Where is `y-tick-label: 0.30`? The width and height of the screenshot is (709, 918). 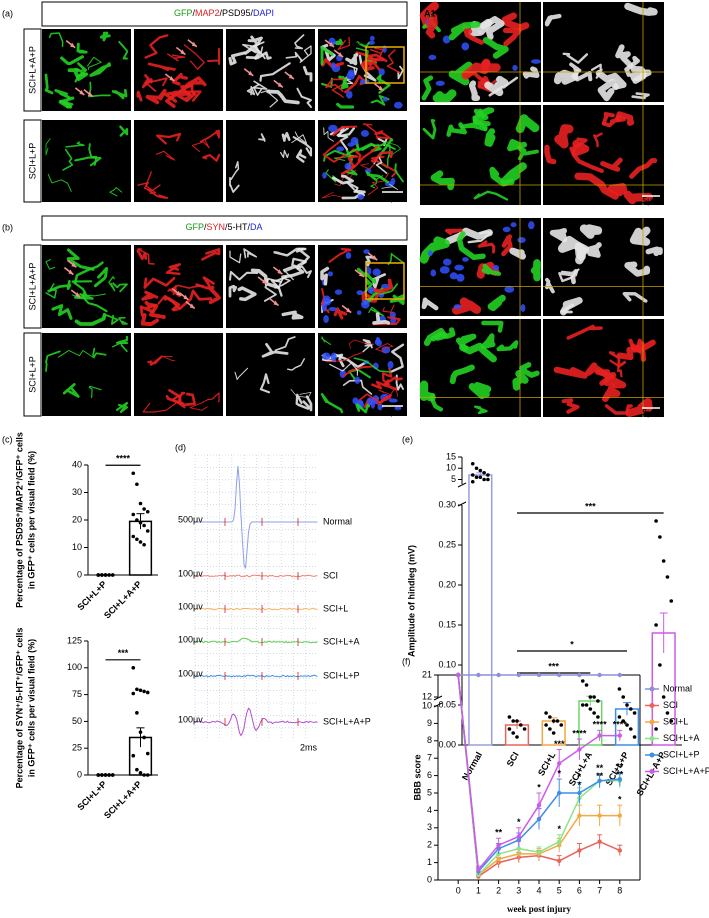
y-tick-label: 0.30 is located at coordinates (447, 504).